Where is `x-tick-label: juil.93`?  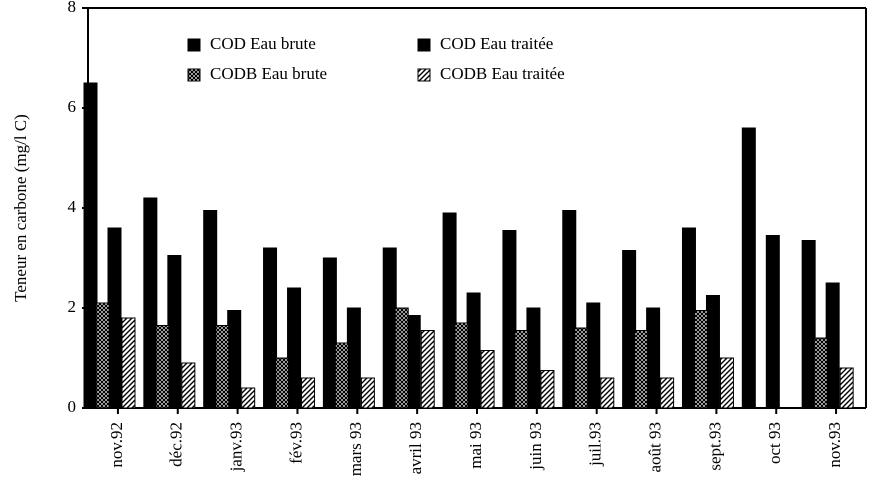
x-tick-label: juil.93 is located at coordinates (595, 444).